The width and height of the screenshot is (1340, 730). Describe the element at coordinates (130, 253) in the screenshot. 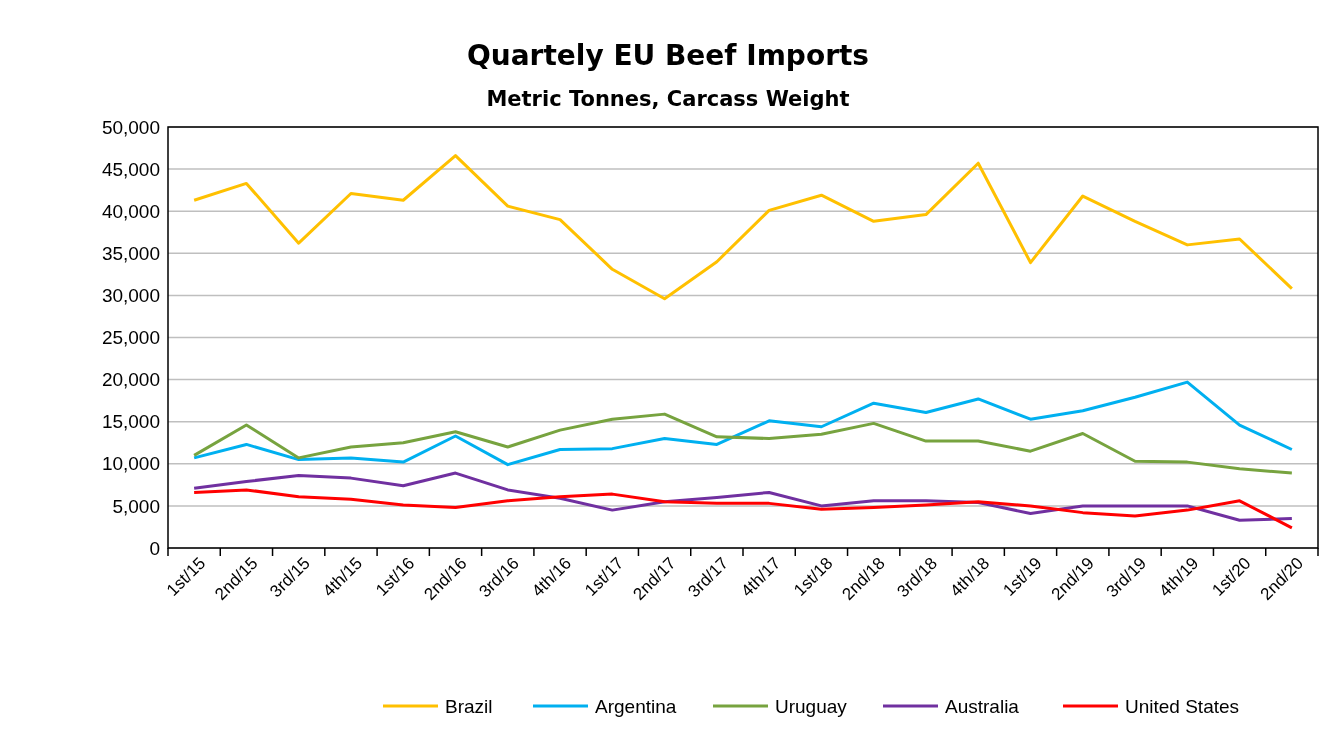

I see `y-tick-label: 35,000` at that location.